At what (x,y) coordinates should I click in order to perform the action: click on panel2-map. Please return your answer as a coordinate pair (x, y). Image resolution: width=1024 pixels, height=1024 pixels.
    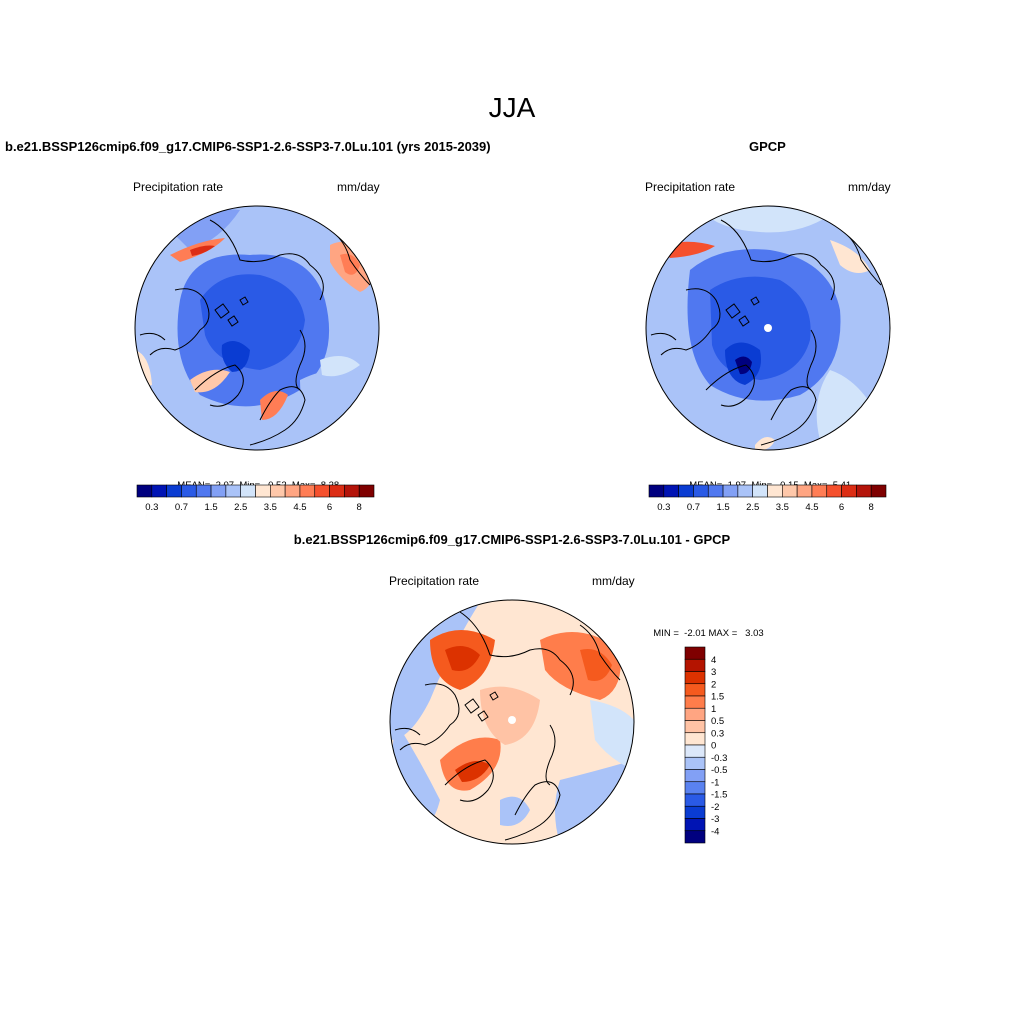
    Looking at the image, I should click on (768, 328).